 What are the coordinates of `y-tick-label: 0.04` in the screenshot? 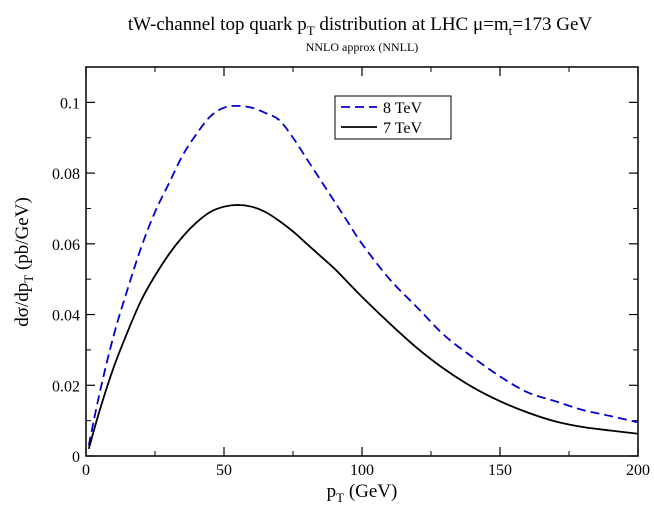 It's located at (66, 316).